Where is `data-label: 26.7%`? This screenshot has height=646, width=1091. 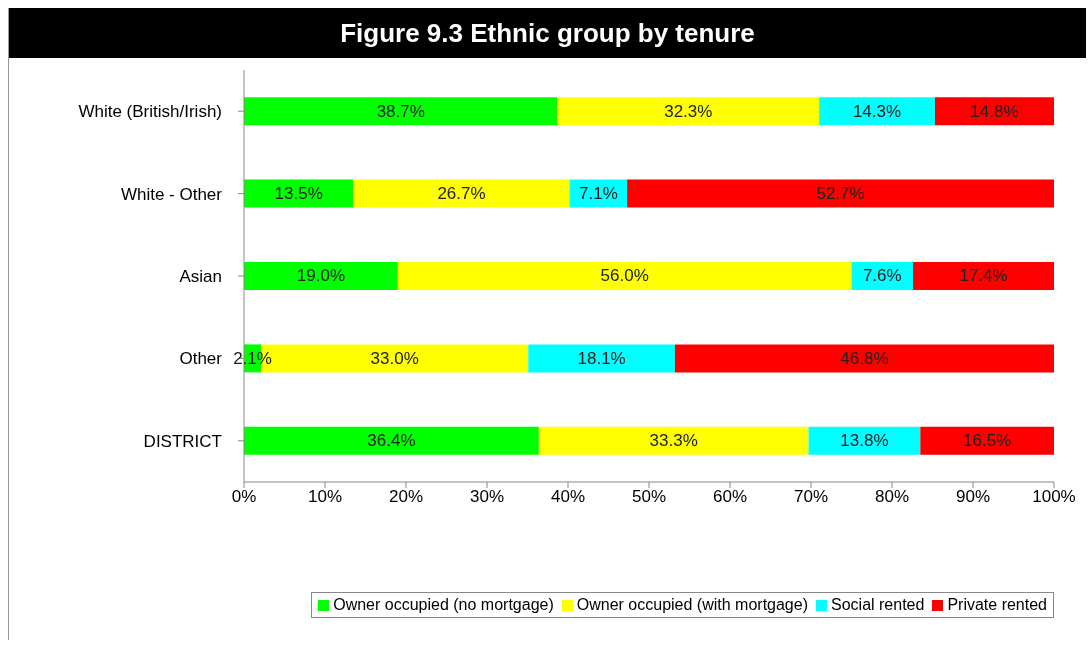
data-label: 26.7% is located at coordinates (461, 194).